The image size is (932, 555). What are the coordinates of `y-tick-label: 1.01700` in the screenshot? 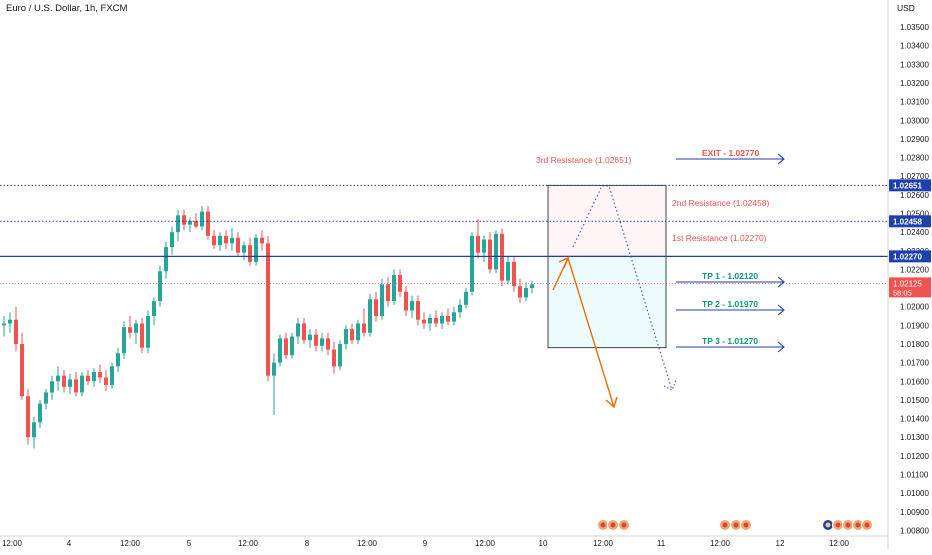 It's located at (914, 363).